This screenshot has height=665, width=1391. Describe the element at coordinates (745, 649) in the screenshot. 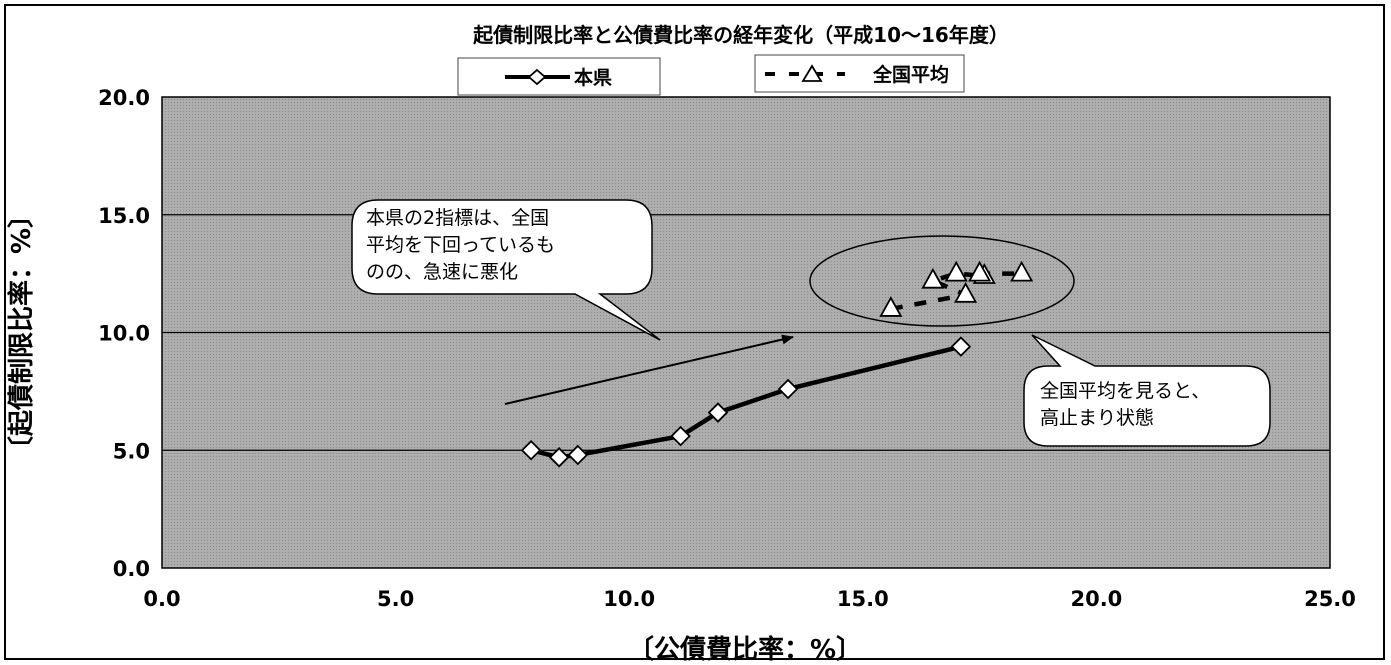

I see `x-axis-title: 〔公債費比率：%〕` at that location.